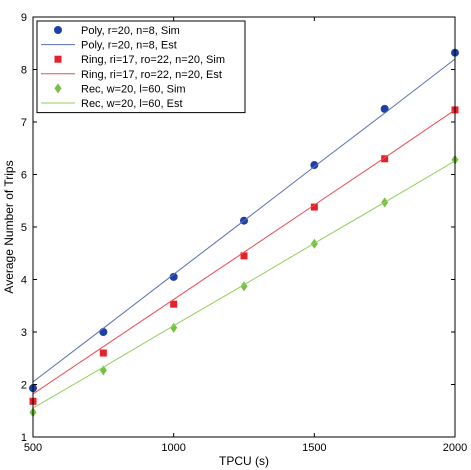  Describe the element at coordinates (24, 386) in the screenshot. I see `y-tick-label: 2` at that location.